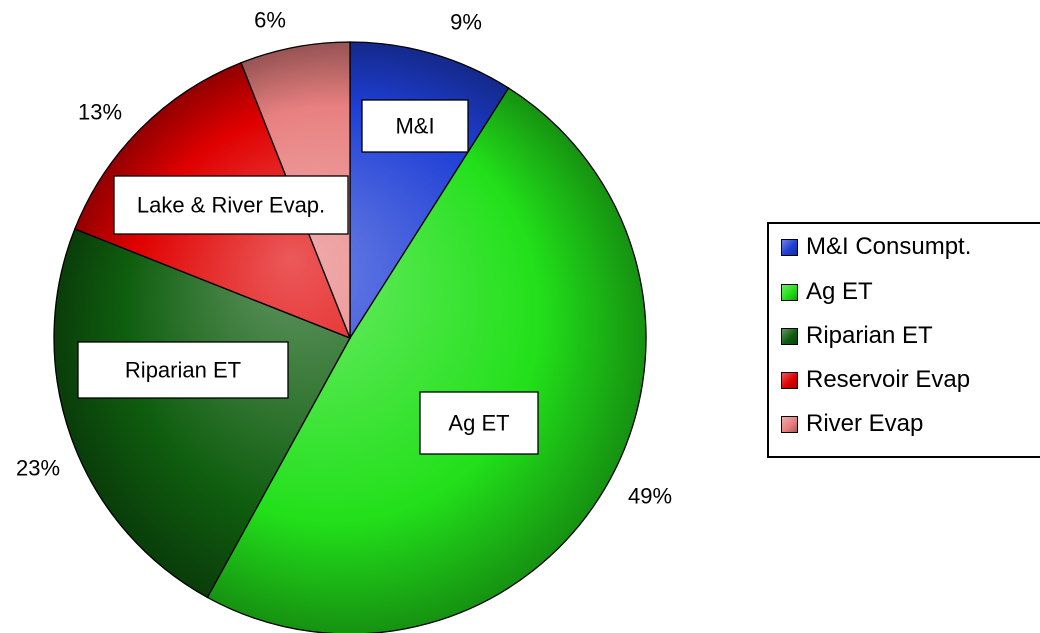 This screenshot has height=633, width=1040. I want to click on percent-label: 6%, so click(270, 20).